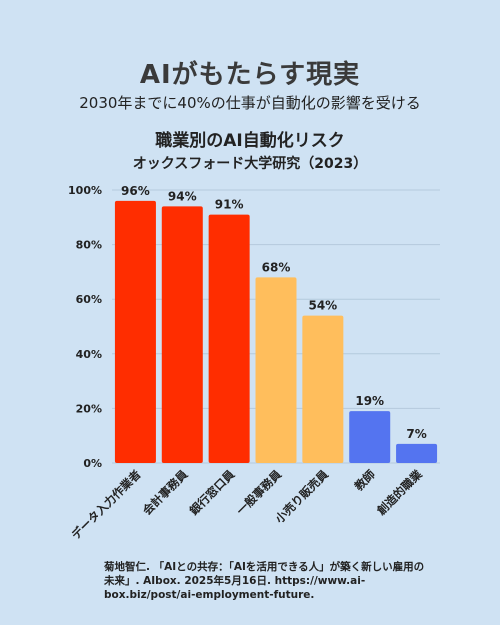  I want to click on bar-value-label: 96%, so click(135, 191).